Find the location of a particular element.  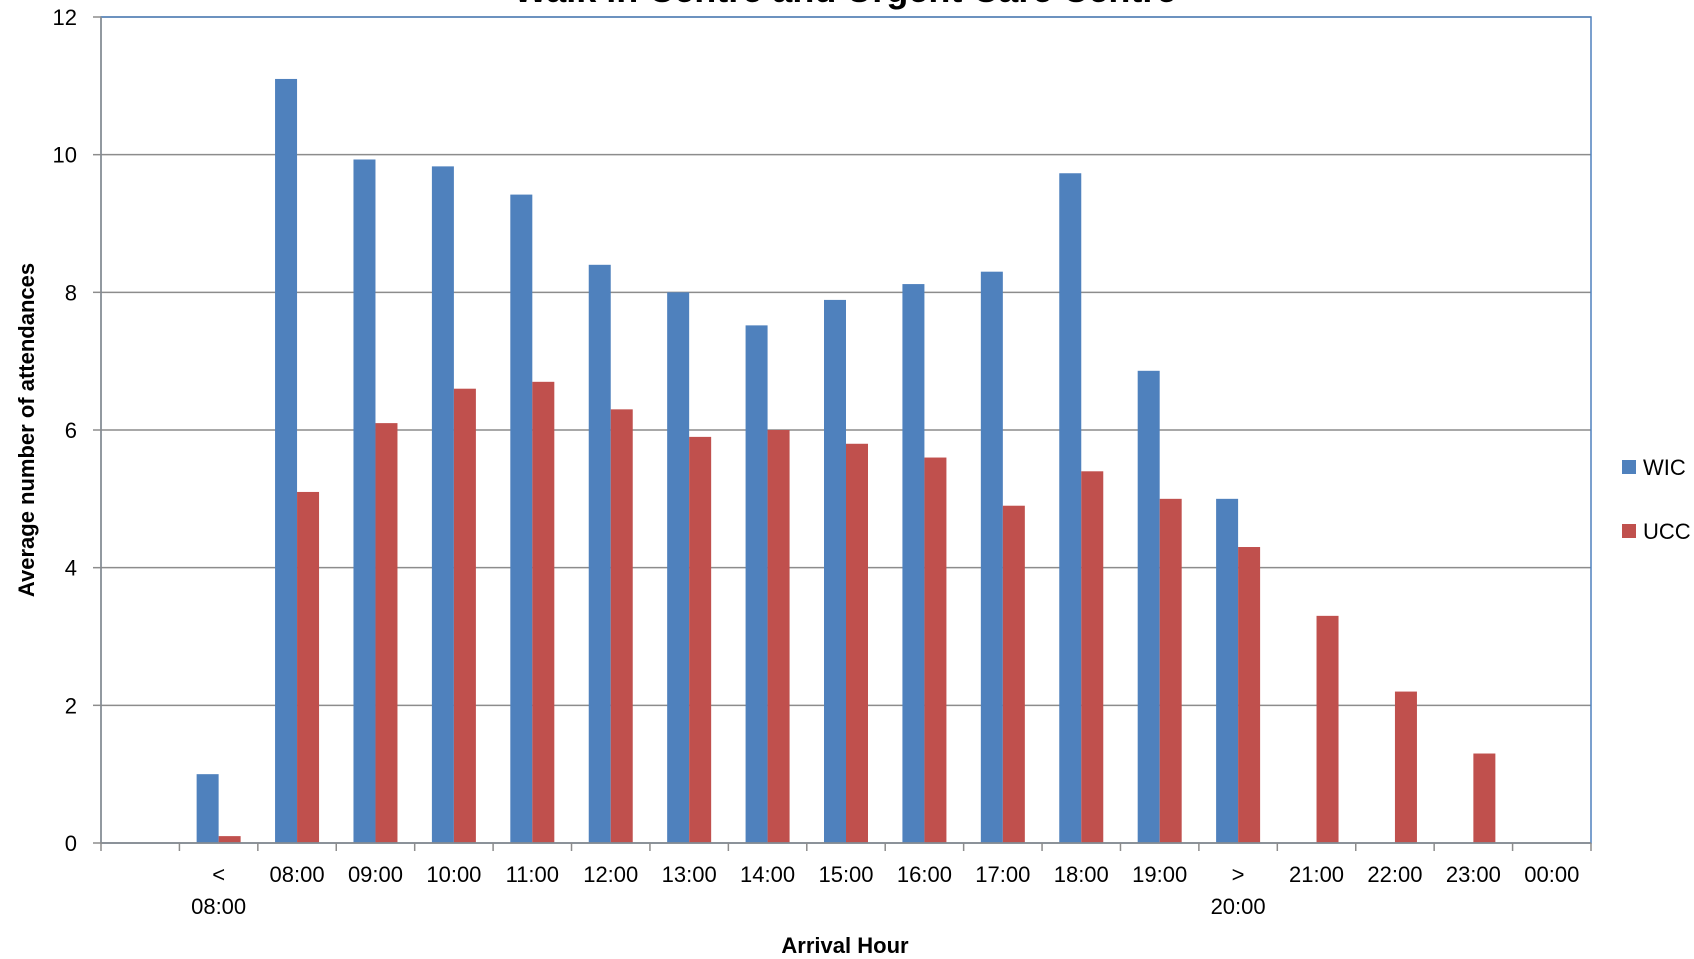

x-tick-label-5: 11:00 is located at coordinates (532, 874).